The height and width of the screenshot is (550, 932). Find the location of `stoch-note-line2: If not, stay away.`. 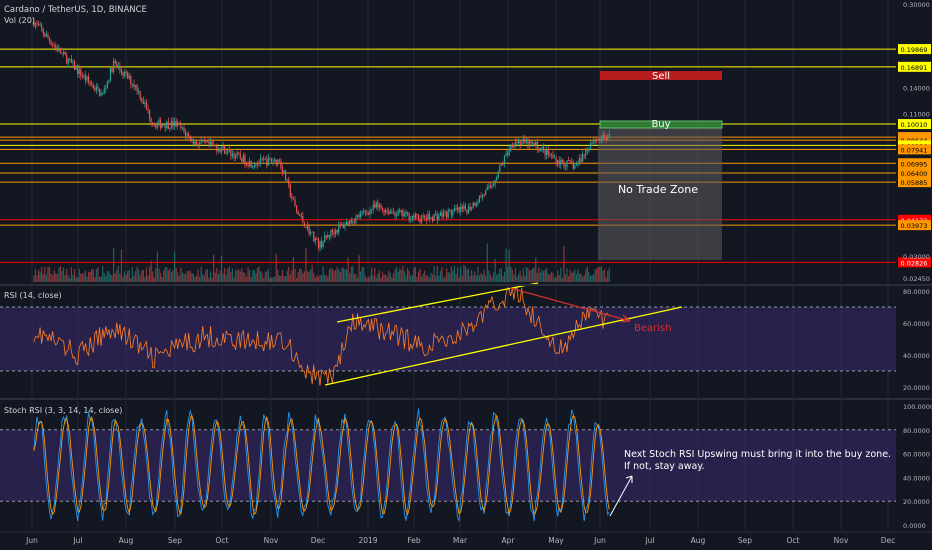

stoch-note-line2: If not, stay away. is located at coordinates (664, 466).